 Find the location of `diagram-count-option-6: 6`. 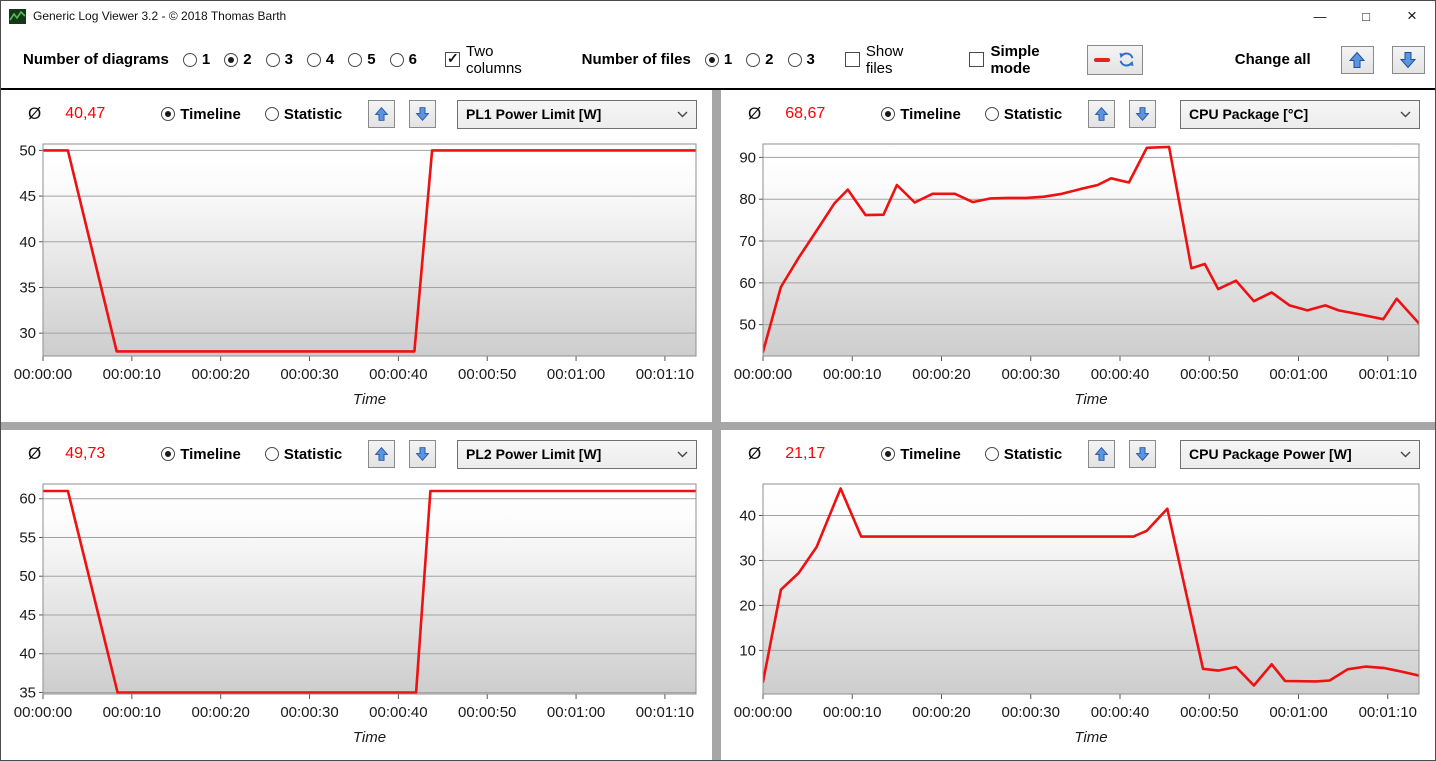

diagram-count-option-6: 6 is located at coordinates (403, 59).